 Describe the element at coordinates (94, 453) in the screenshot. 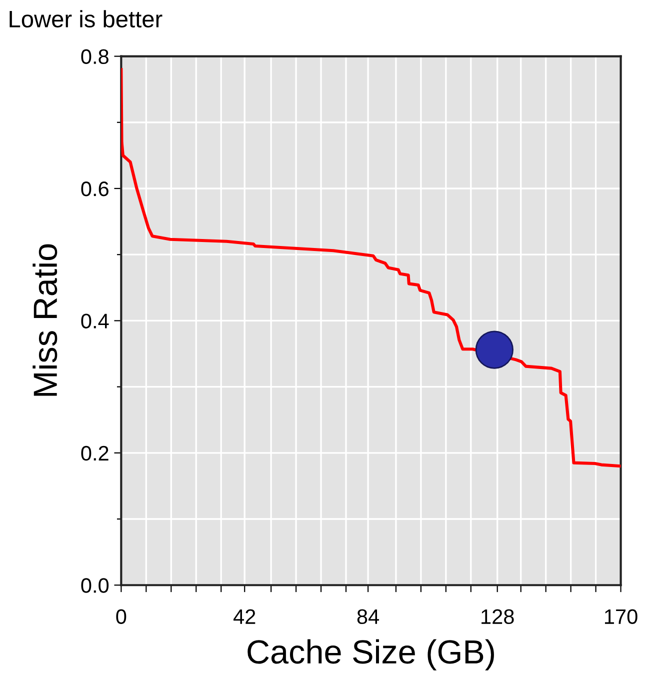

I see `y-tick-label: 0.2` at that location.